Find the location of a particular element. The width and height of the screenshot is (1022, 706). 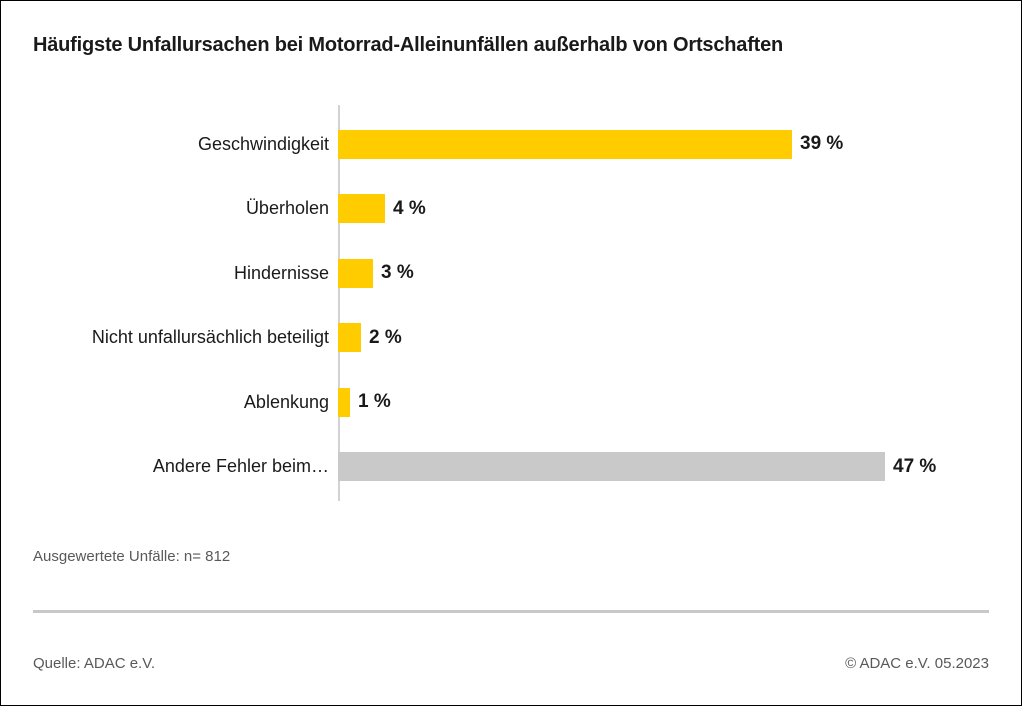

copyright-label: © ADAC e.V. 05.2023 is located at coordinates (917, 663).